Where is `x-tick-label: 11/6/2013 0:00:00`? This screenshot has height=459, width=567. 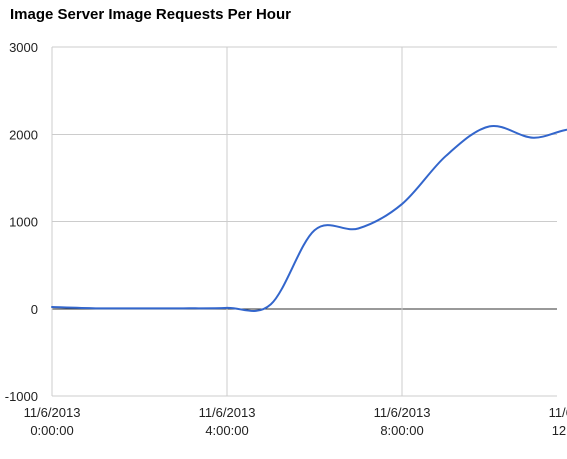 x-tick-label: 11/6/2013 0:00:00 is located at coordinates (52, 421).